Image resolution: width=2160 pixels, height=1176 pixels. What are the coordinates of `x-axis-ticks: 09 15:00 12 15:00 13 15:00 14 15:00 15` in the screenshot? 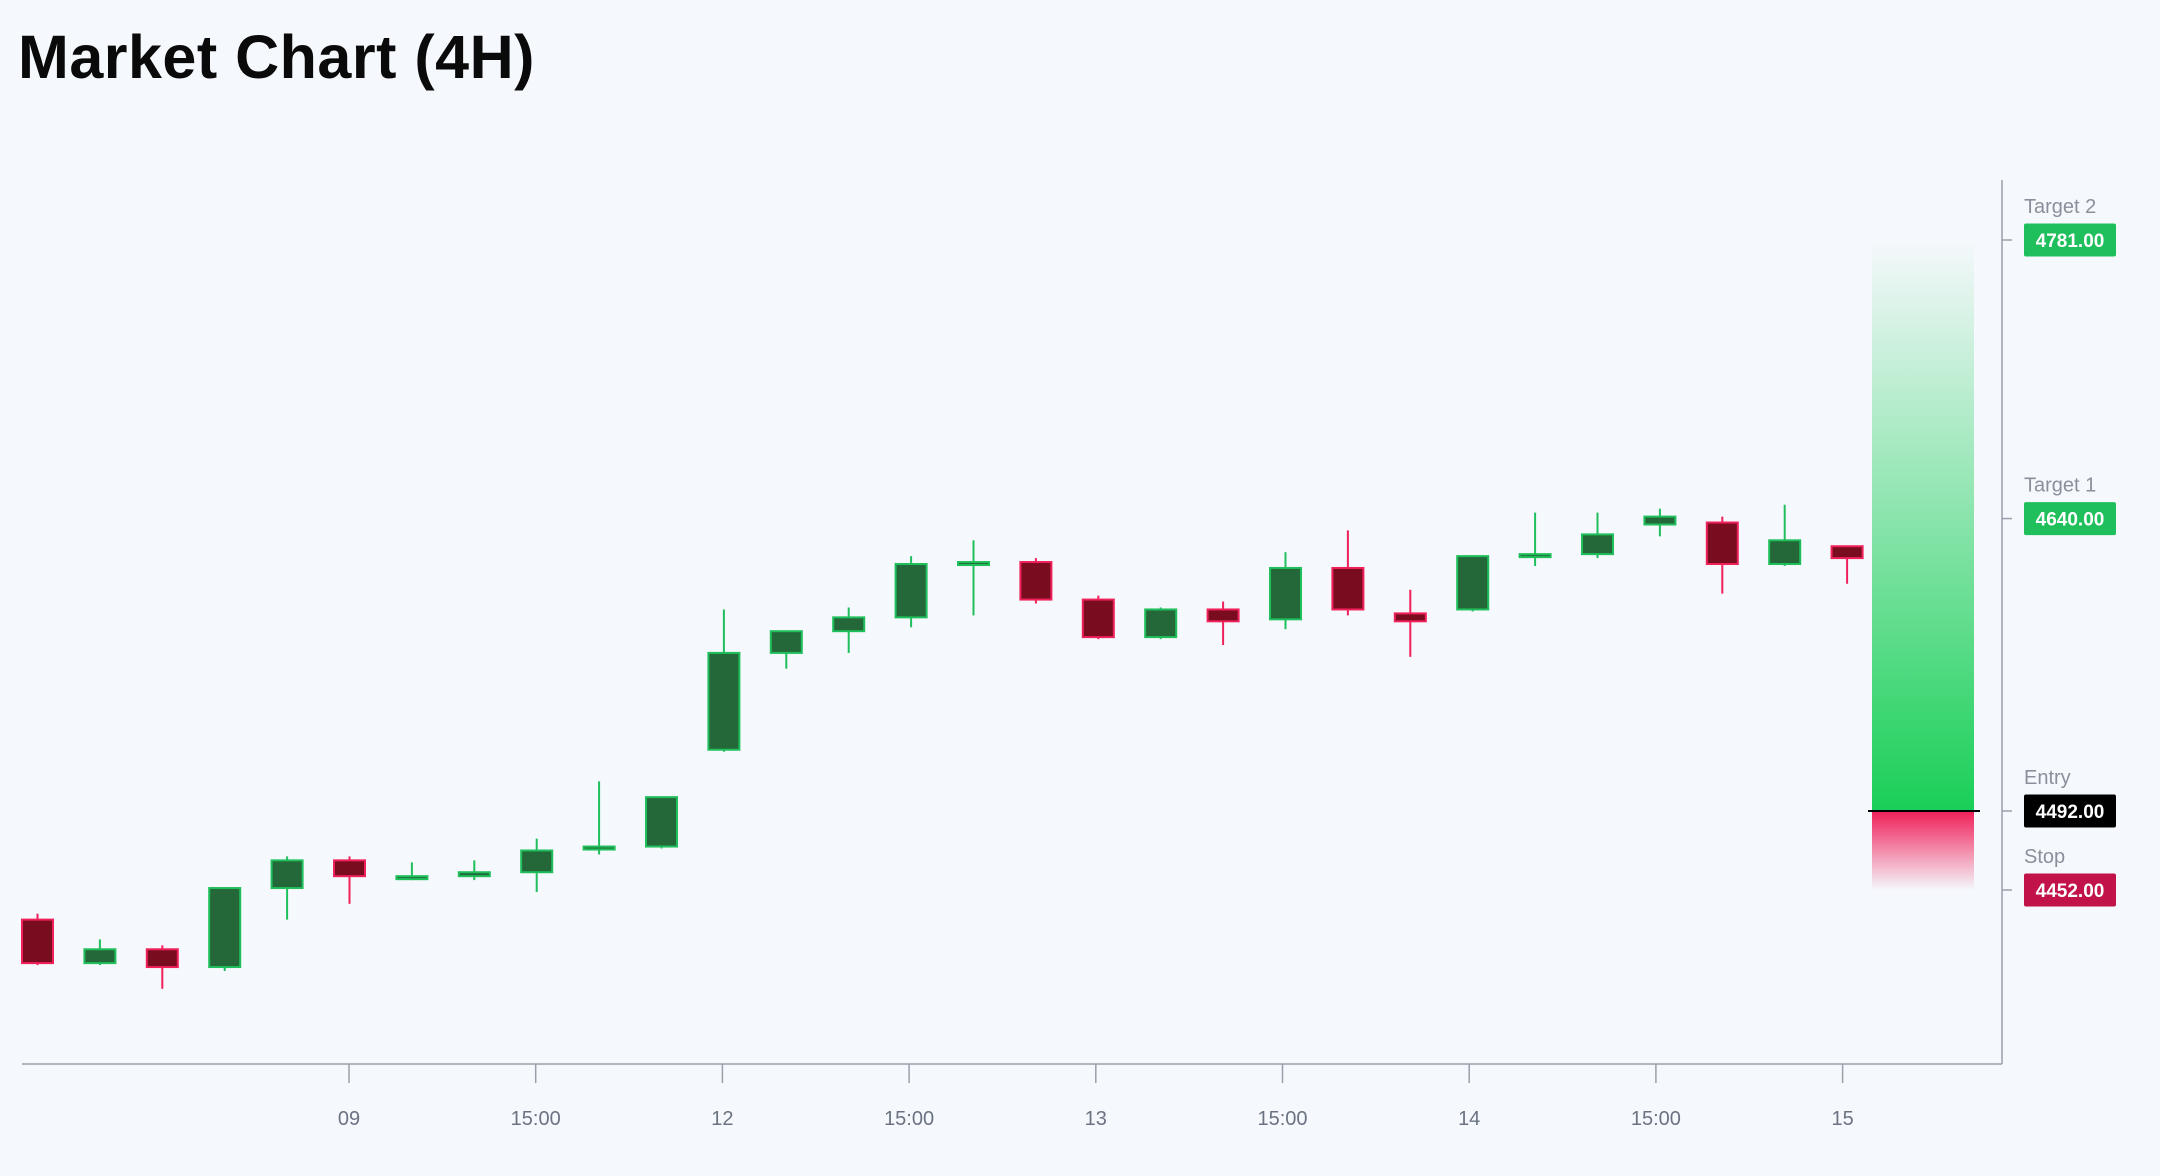 It's located at (1096, 1097).